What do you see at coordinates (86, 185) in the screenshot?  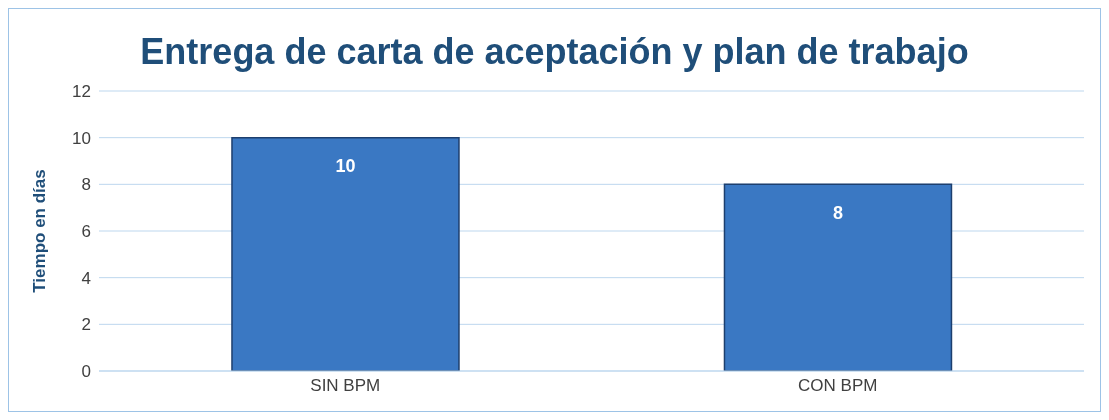 I see `y-tick-label: 8` at bounding box center [86, 185].